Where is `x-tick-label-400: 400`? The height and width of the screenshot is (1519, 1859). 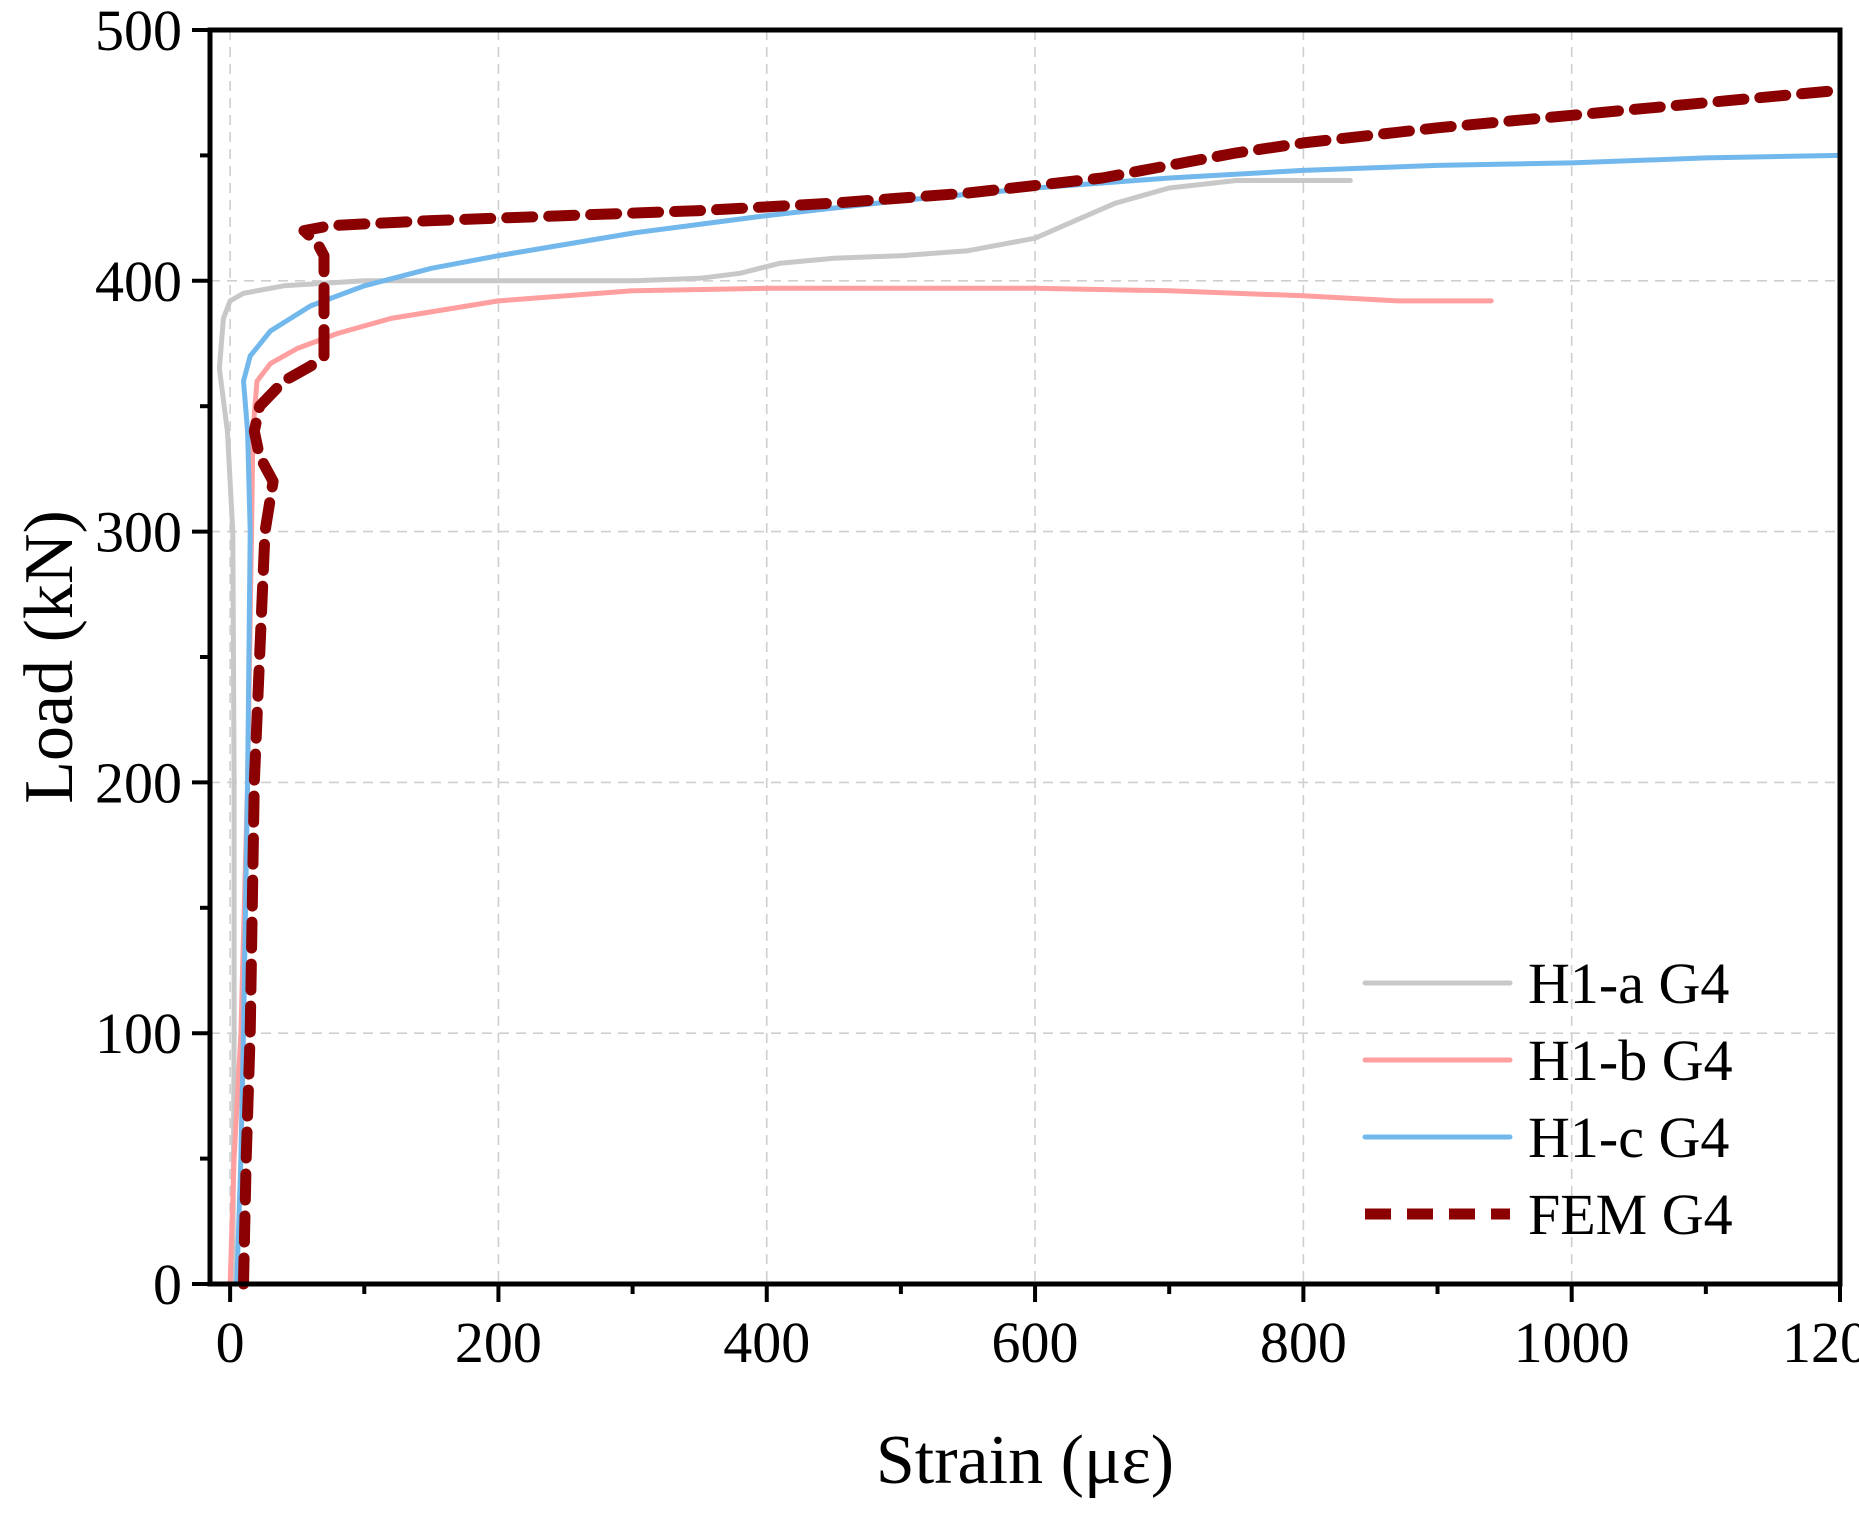 x-tick-label-400: 400 is located at coordinates (766, 1342).